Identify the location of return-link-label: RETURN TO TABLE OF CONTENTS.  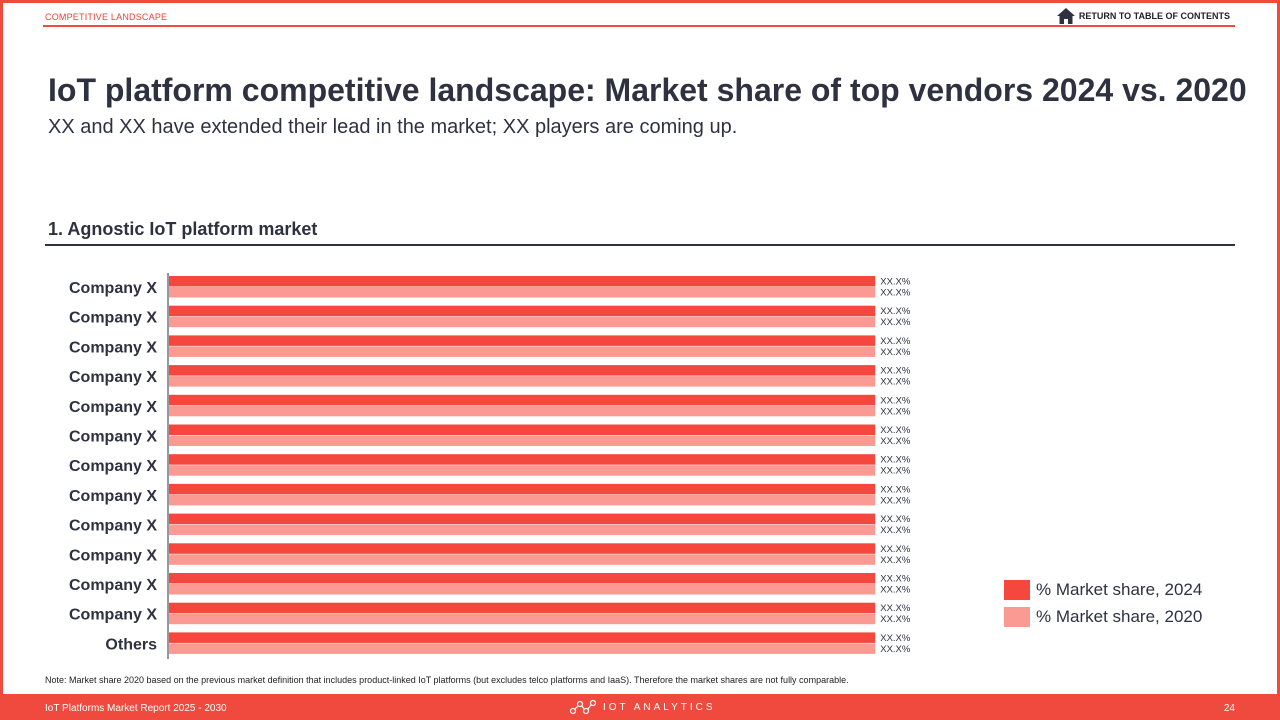
(1154, 16).